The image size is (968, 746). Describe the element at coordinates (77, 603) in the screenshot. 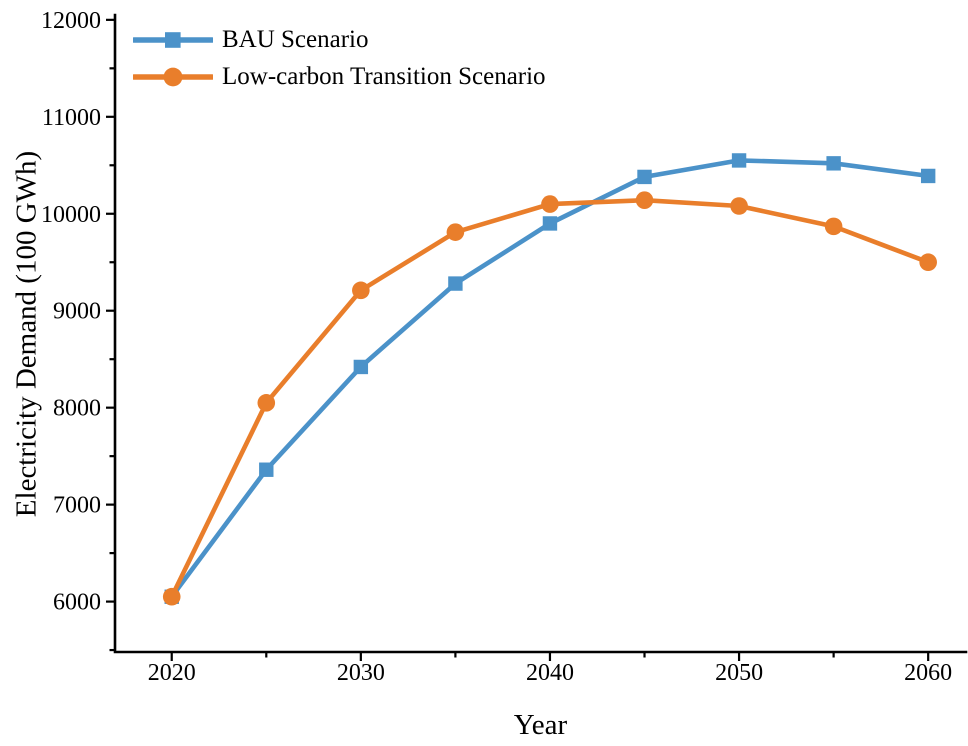

I see `y-tick-label: 6000` at that location.